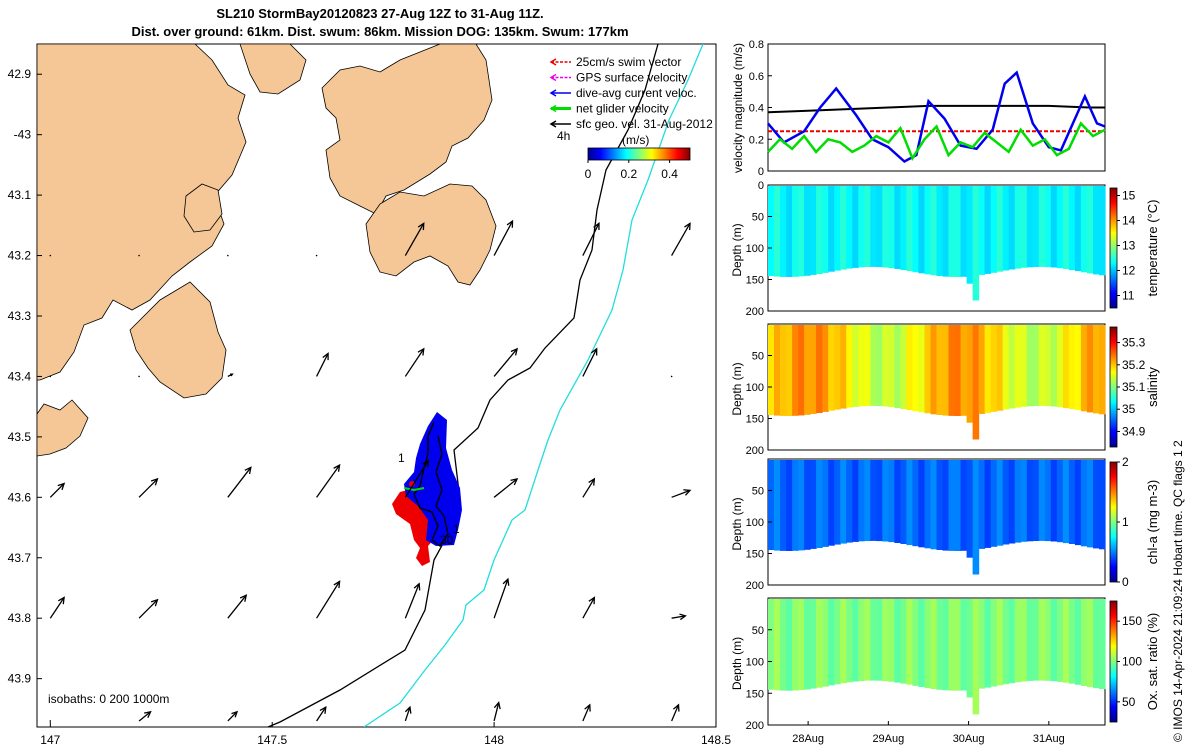  I want to click on colorbar-tick-label: 1, so click(1125, 522).